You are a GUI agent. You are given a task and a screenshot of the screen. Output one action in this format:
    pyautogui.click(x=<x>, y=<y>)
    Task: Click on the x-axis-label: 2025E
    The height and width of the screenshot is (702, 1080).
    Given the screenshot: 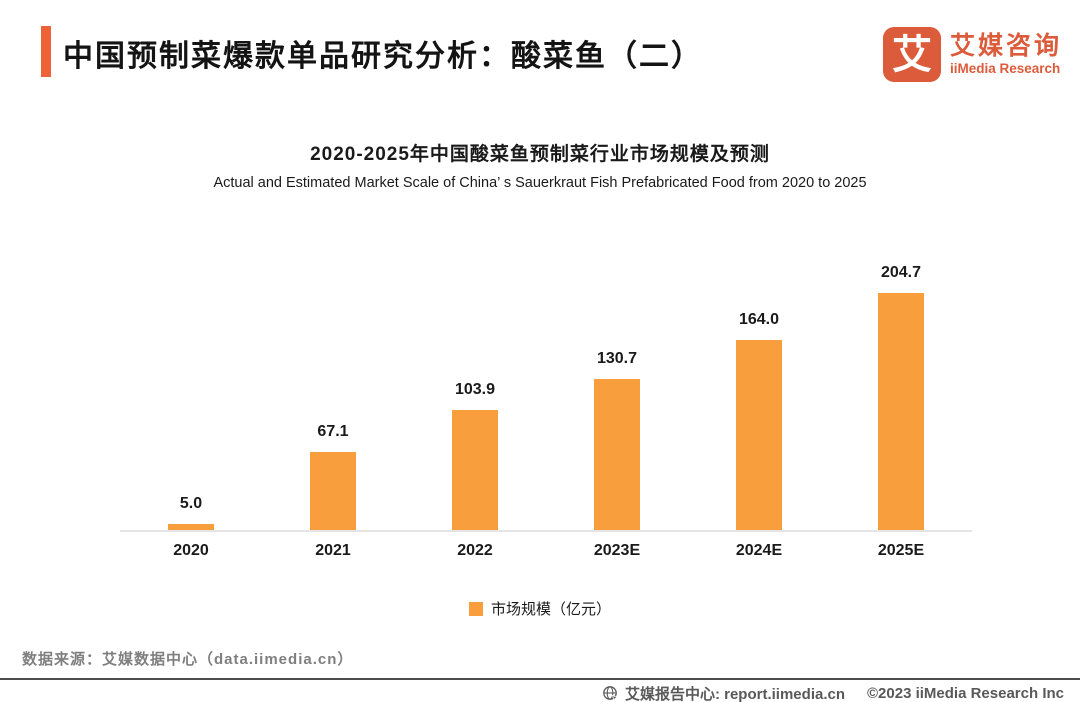 What is the action you would take?
    pyautogui.click(x=901, y=550)
    